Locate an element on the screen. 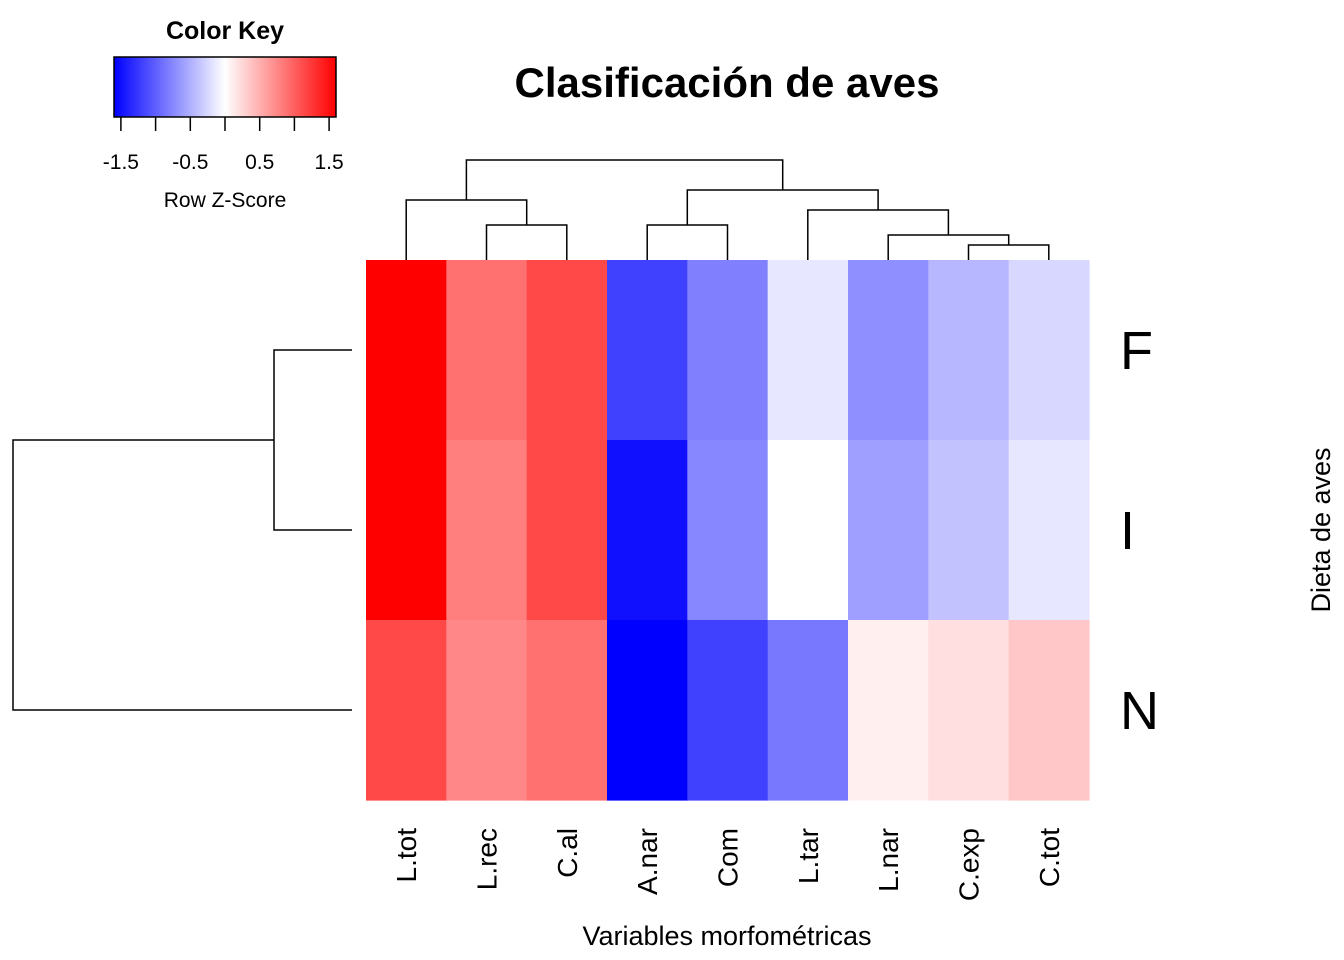 Image resolution: width=1344 pixels, height=960 pixels. column-label-L.tot: L.tot is located at coordinates (406, 855).